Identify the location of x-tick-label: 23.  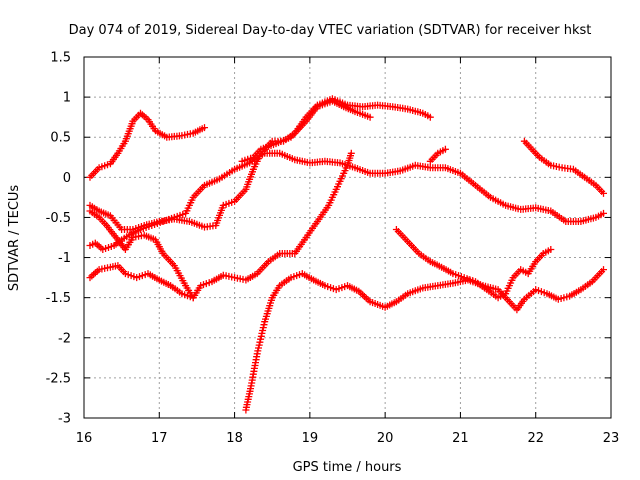
(611, 438).